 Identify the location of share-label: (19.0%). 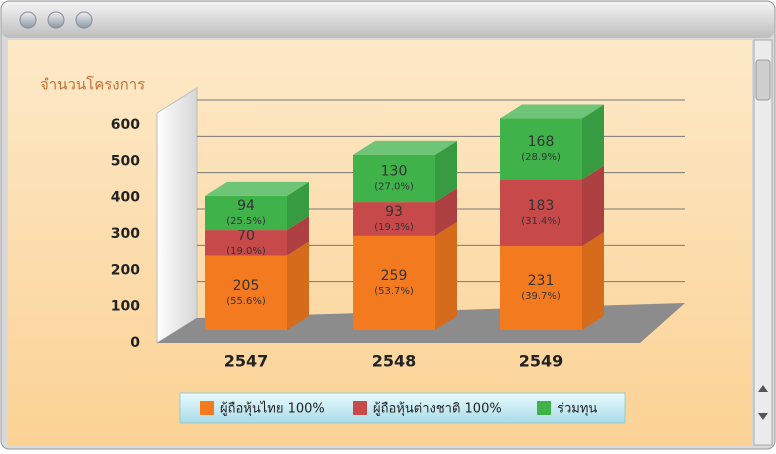
(246, 251).